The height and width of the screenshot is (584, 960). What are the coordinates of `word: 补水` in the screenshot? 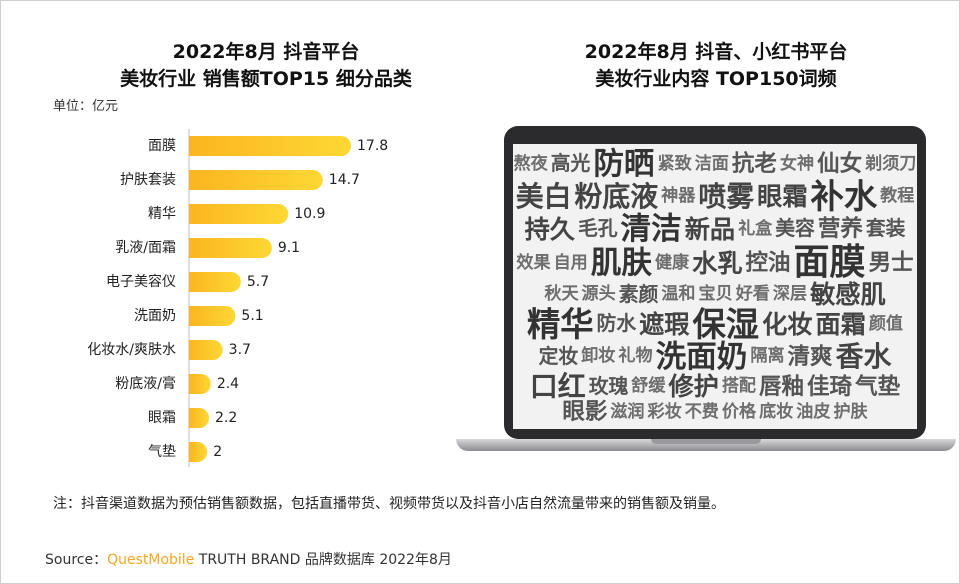 It's located at (844, 197).